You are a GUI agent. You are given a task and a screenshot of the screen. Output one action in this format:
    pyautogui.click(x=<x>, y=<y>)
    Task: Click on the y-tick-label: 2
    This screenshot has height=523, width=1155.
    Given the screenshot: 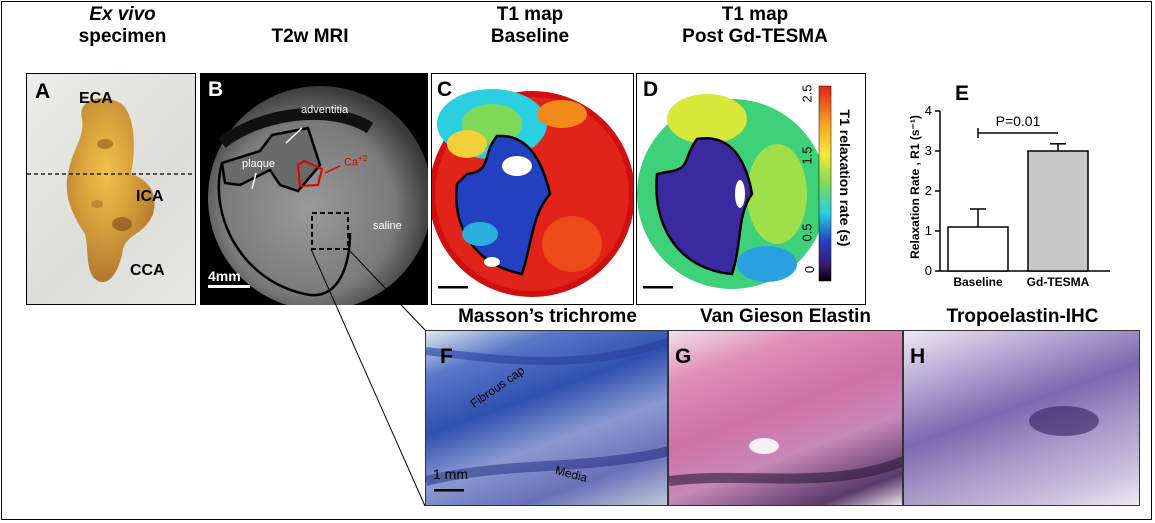 What is the action you would take?
    pyautogui.click(x=928, y=190)
    